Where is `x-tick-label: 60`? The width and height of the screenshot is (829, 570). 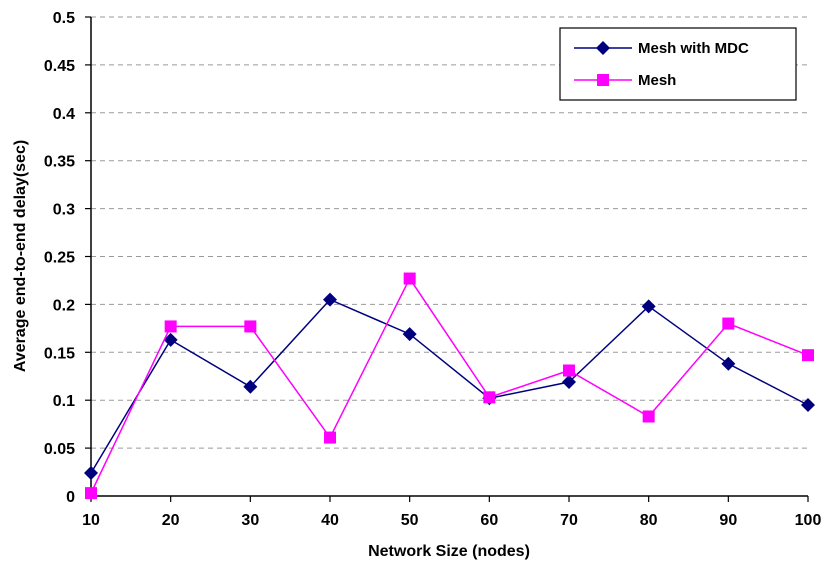
x-tick-label: 60 is located at coordinates (489, 520).